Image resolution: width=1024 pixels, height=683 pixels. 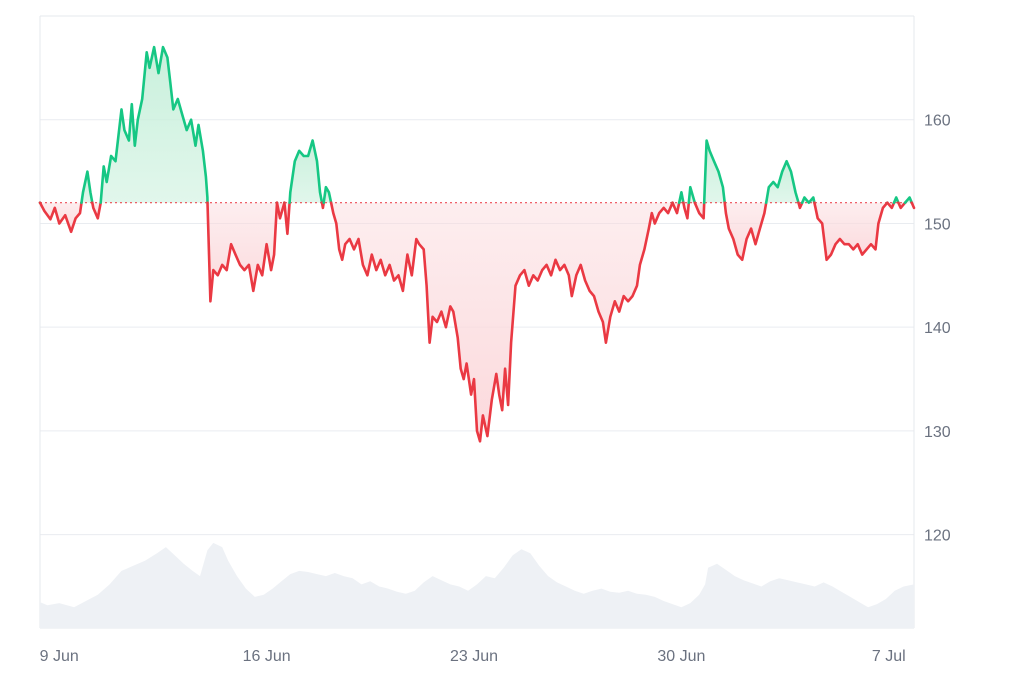 I want to click on x-tick-label: 7 Jul, so click(x=889, y=656).